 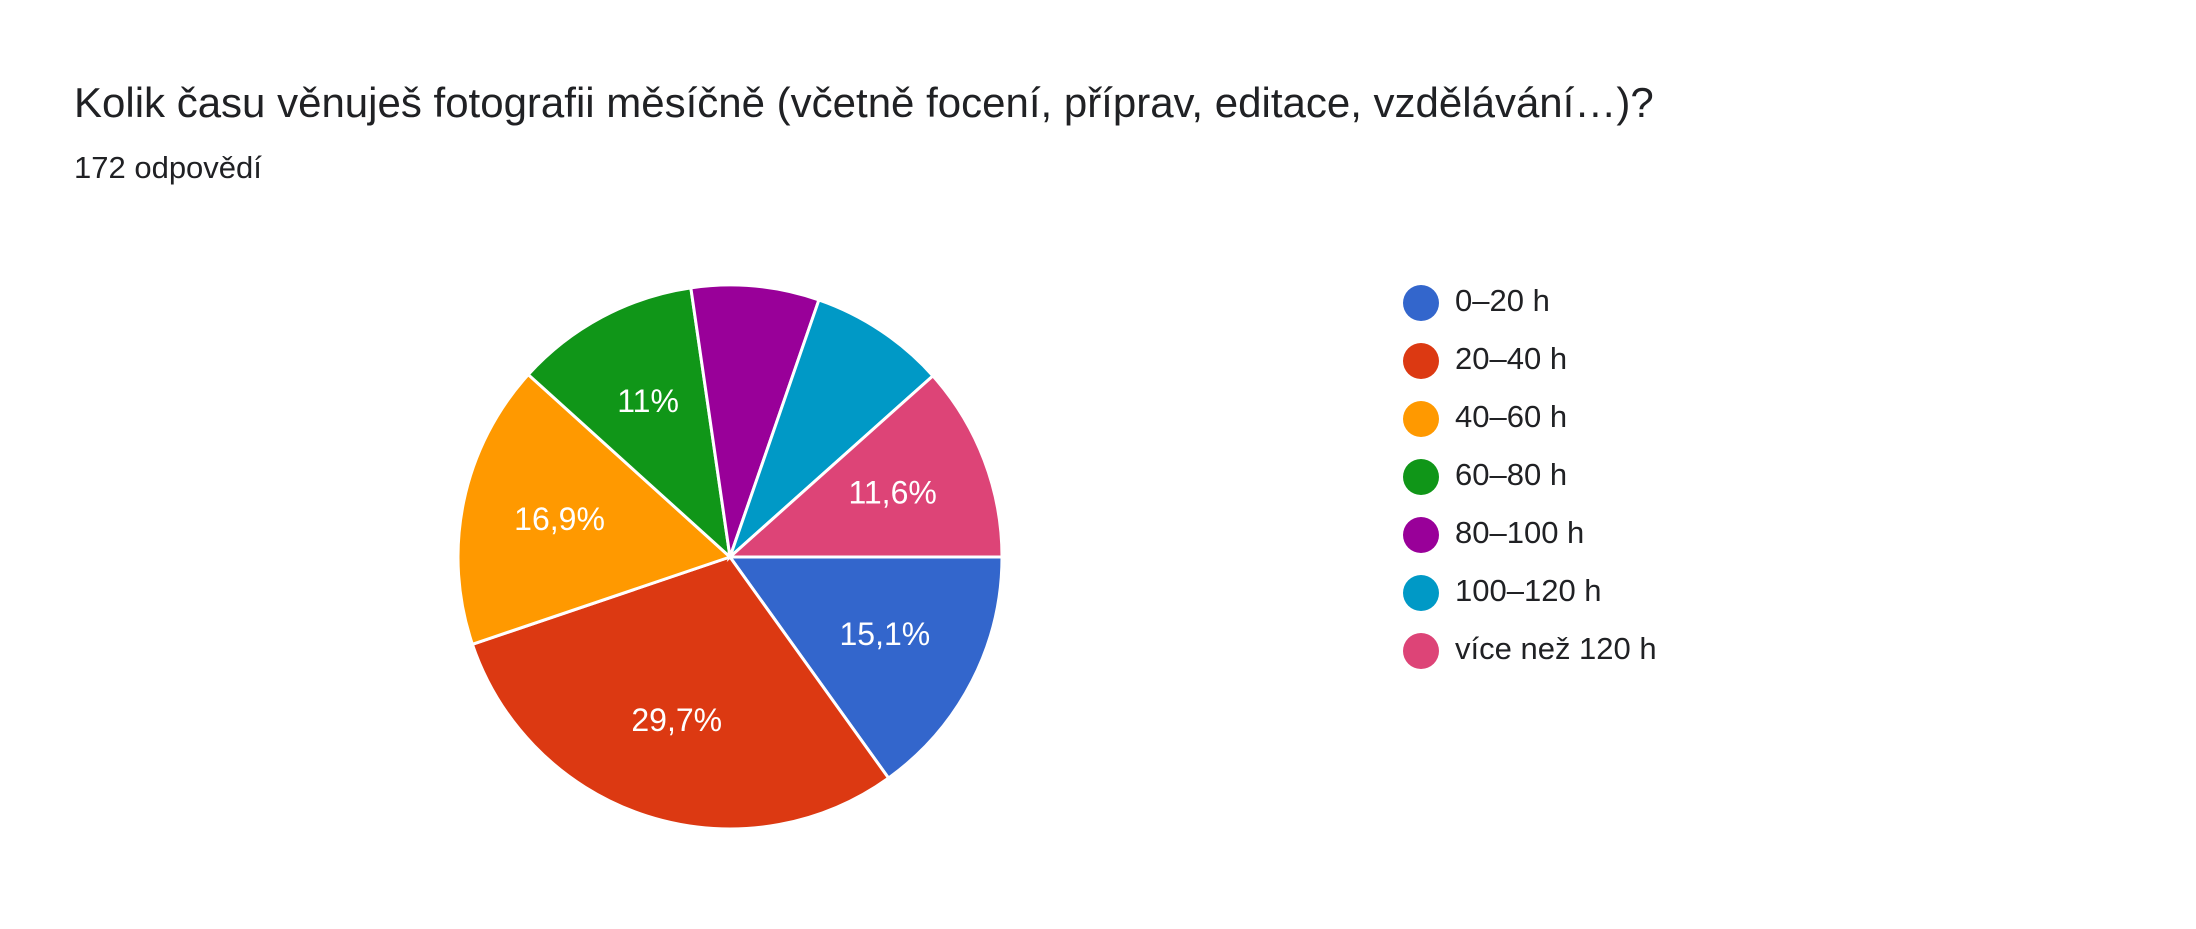 What do you see at coordinates (648, 401) in the screenshot?
I see `slice-label: 11%` at bounding box center [648, 401].